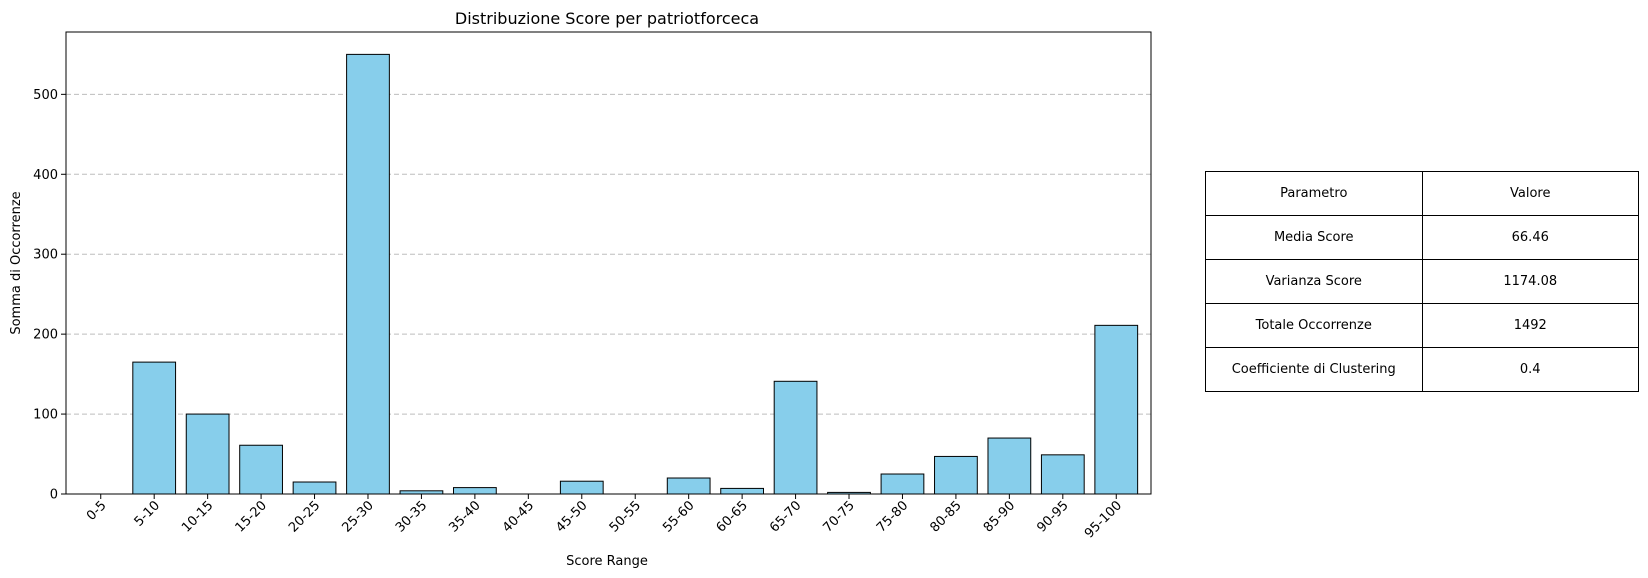  I want to click on x-tick-label: 40-45, so click(518, 516).